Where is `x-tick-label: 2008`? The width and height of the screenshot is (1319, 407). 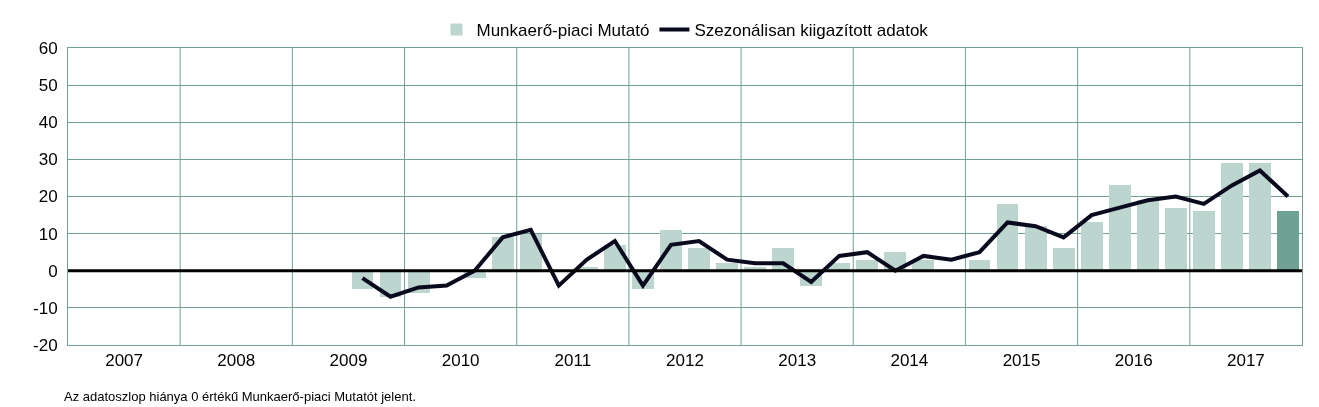
x-tick-label: 2008 is located at coordinates (236, 361).